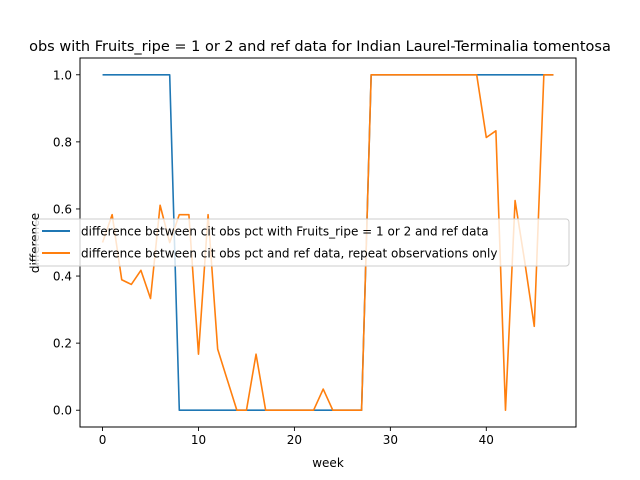 This screenshot has width=640, height=480. What do you see at coordinates (62, 277) in the screenshot?
I see `y-tick-label: 0.4` at bounding box center [62, 277].